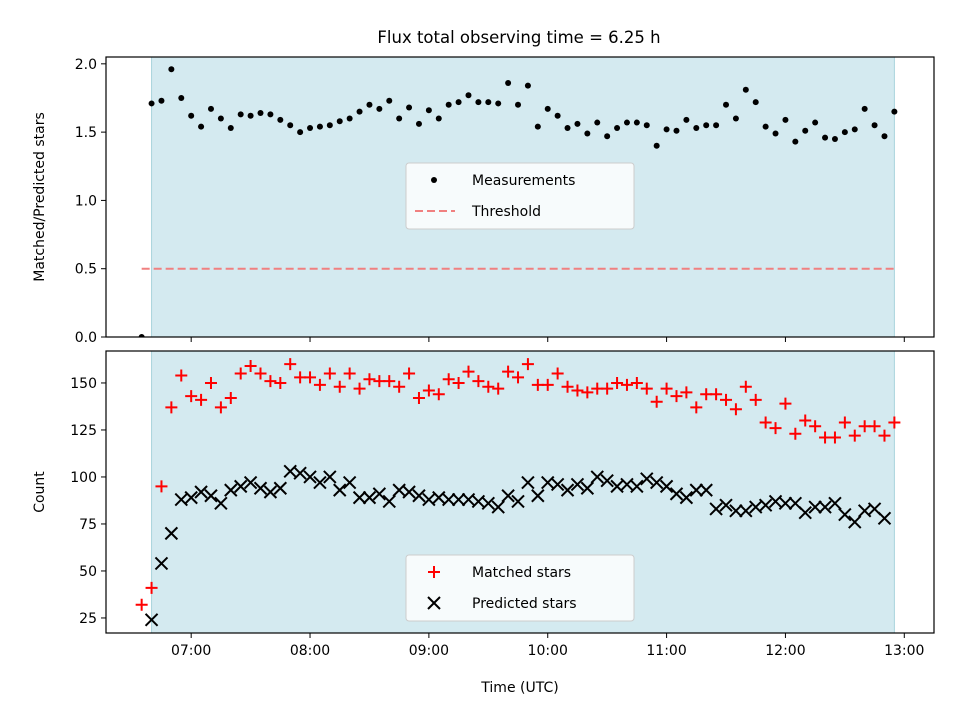  What do you see at coordinates (86, 338) in the screenshot?
I see `y-tick-label: 0.0` at bounding box center [86, 338].